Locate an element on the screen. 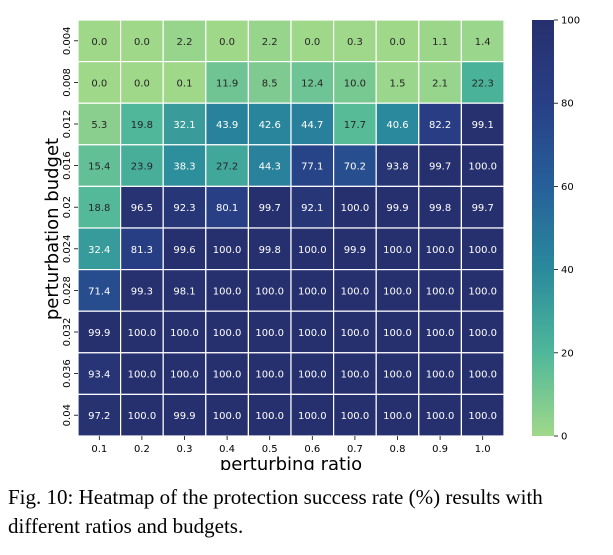 This screenshot has height=555, width=613. cell-value-label: 1.5 is located at coordinates (398, 83).